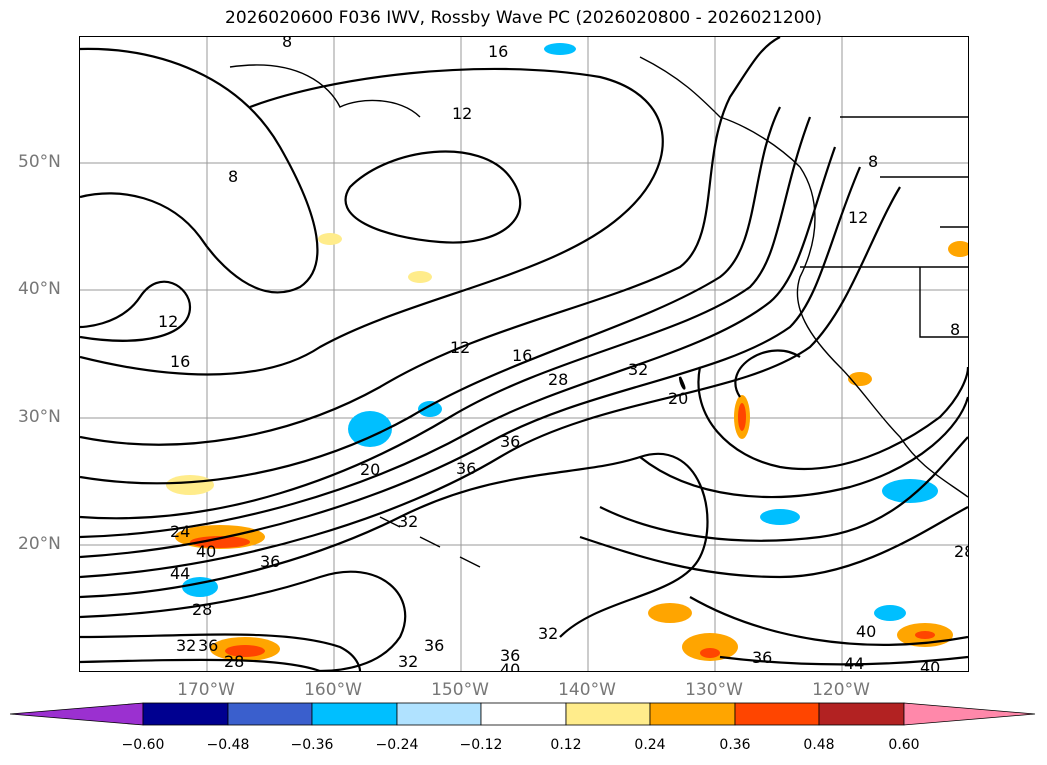 The height and width of the screenshot is (765, 1047). Describe the element at coordinates (481, 745) in the screenshot. I see `colorbar-tick: −0.12` at that location.